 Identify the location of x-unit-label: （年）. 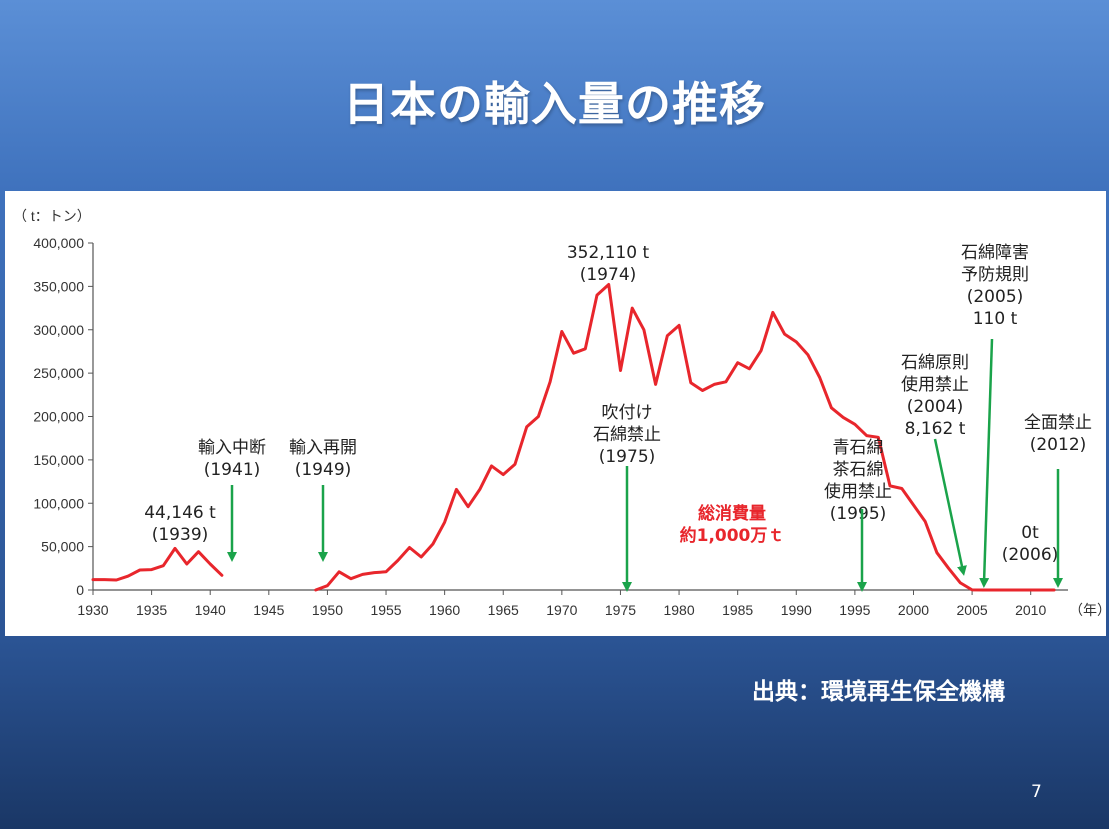
(1087, 610).